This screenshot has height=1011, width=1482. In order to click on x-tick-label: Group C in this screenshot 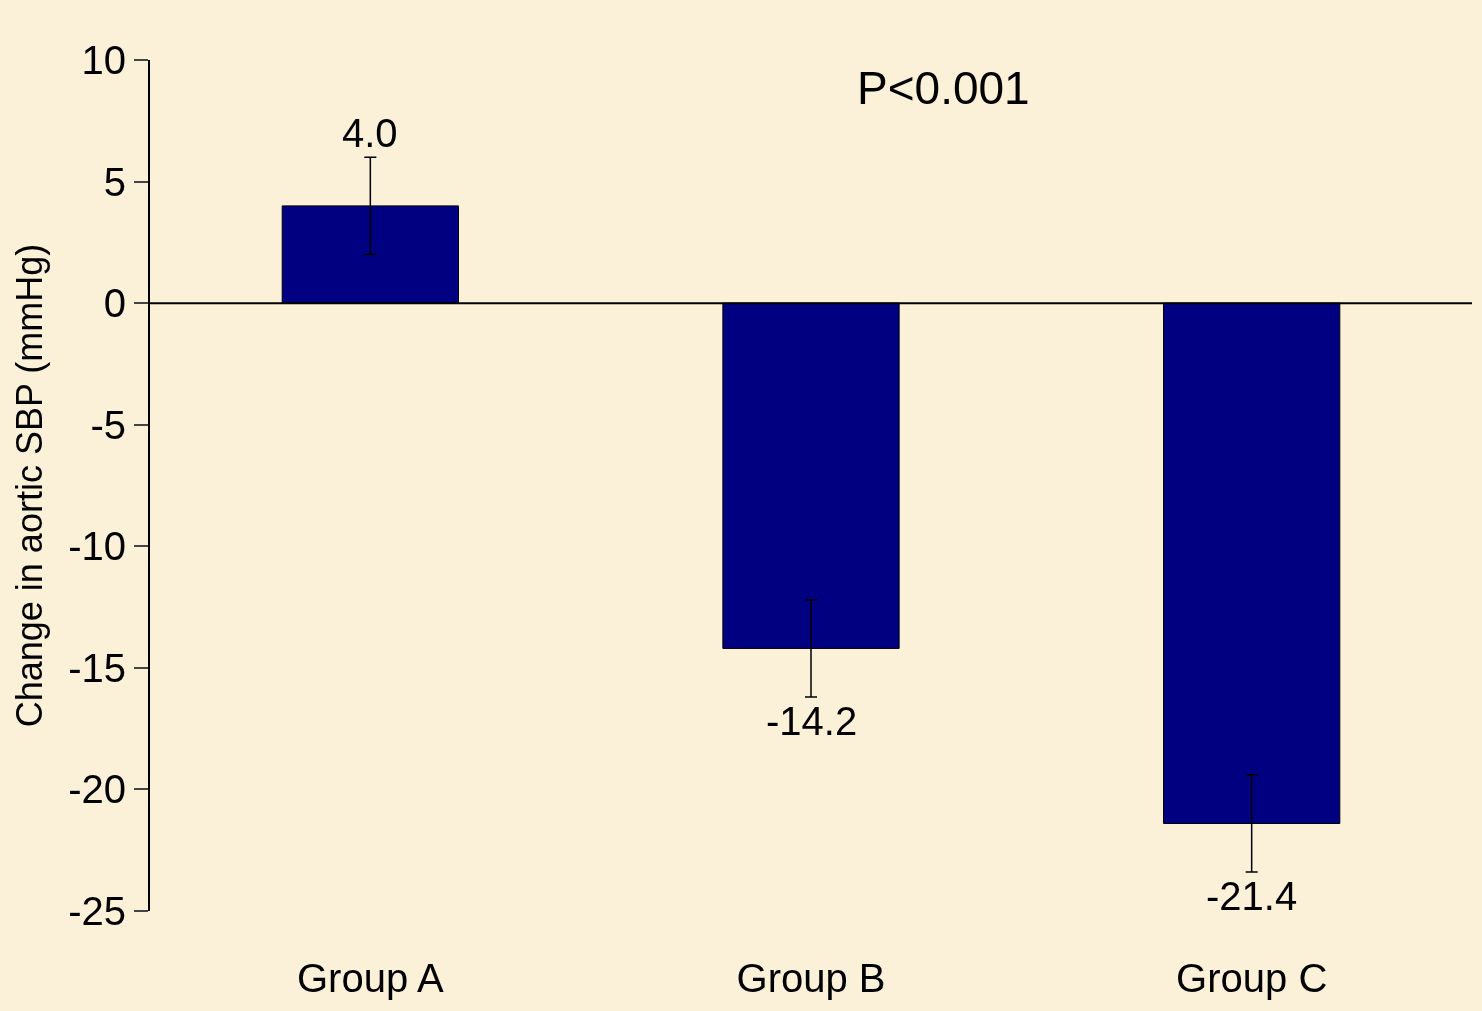, I will do `click(1252, 978)`.